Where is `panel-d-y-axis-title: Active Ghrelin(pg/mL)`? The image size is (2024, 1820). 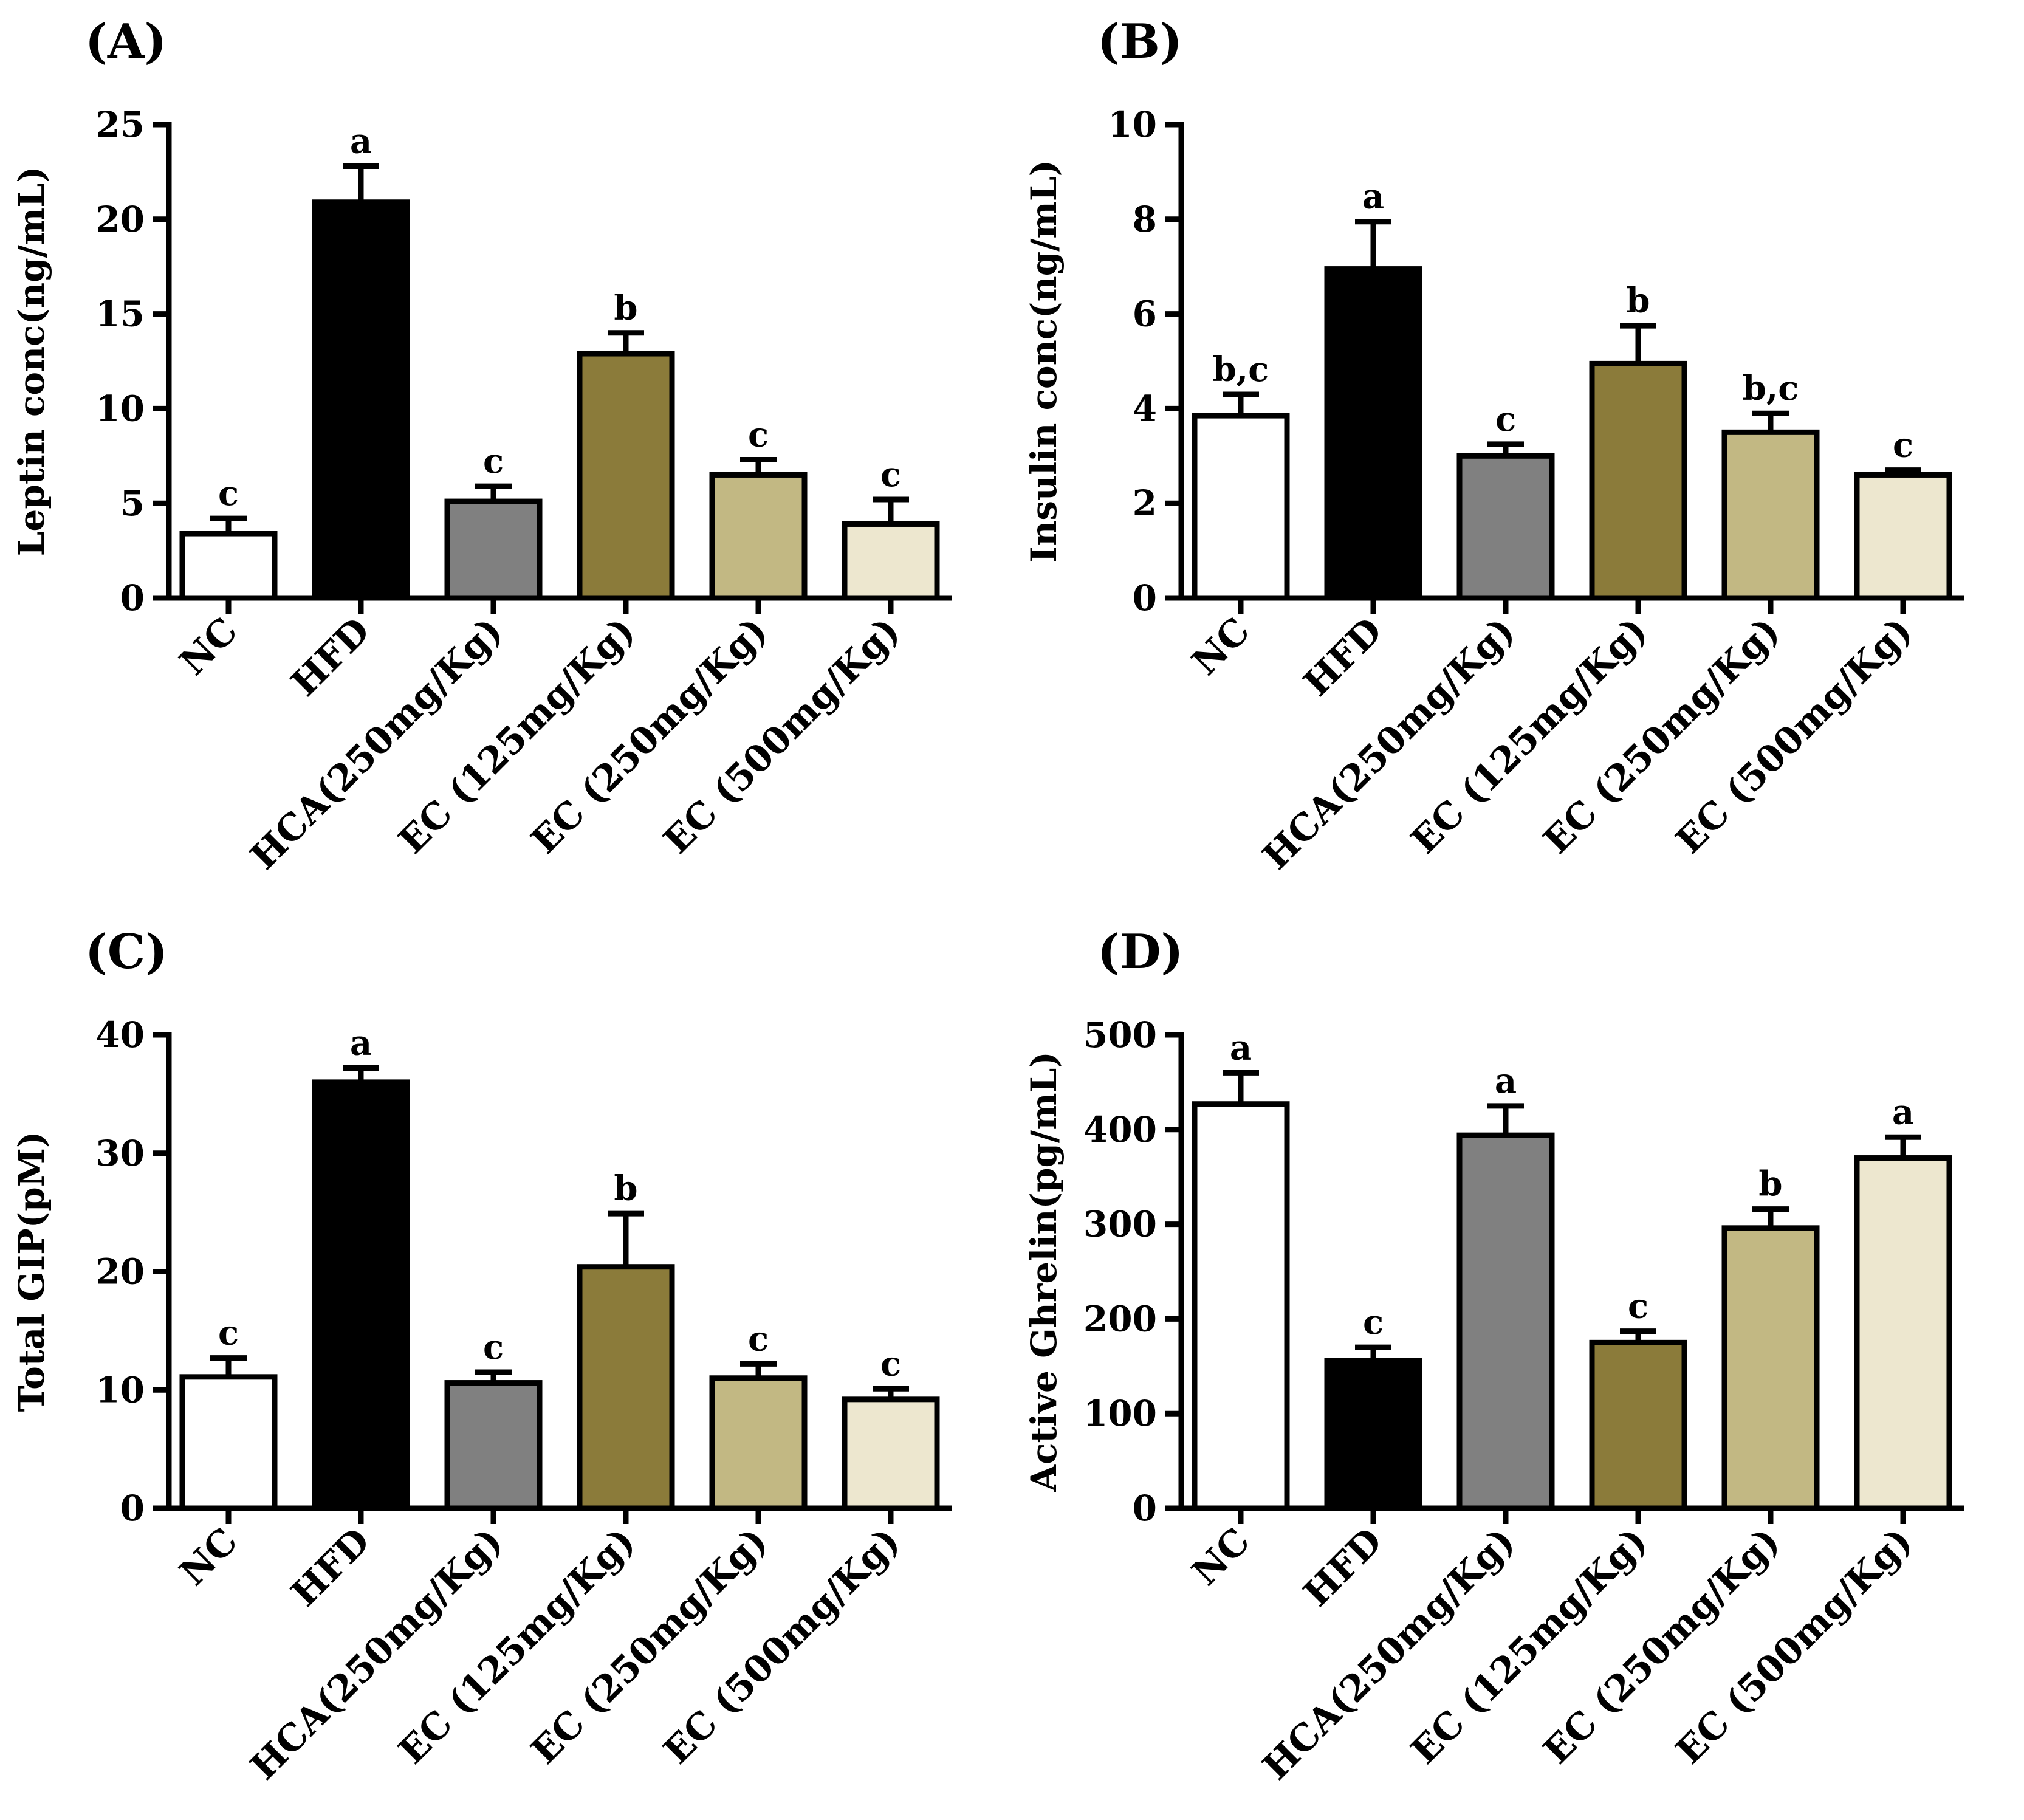 panel-d-y-axis-title: Active Ghrelin(pg/mL) is located at coordinates (1044, 1271).